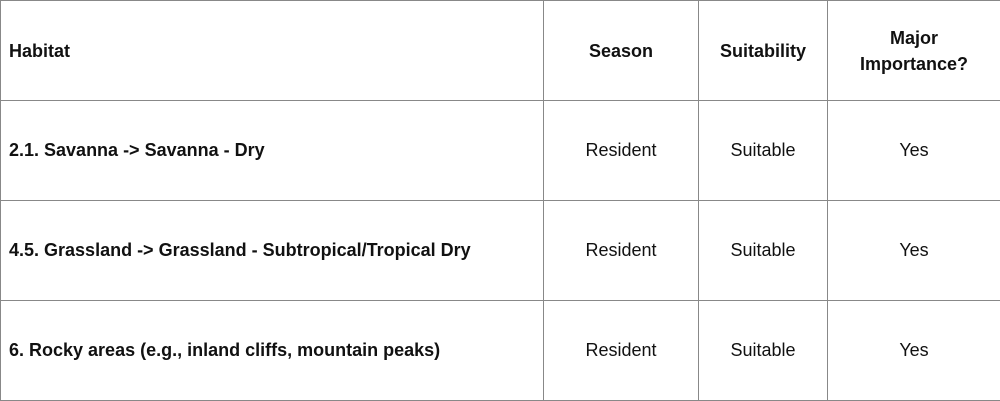 Image resolution: width=1000 pixels, height=401 pixels. I want to click on header-season: Season, so click(621, 51).